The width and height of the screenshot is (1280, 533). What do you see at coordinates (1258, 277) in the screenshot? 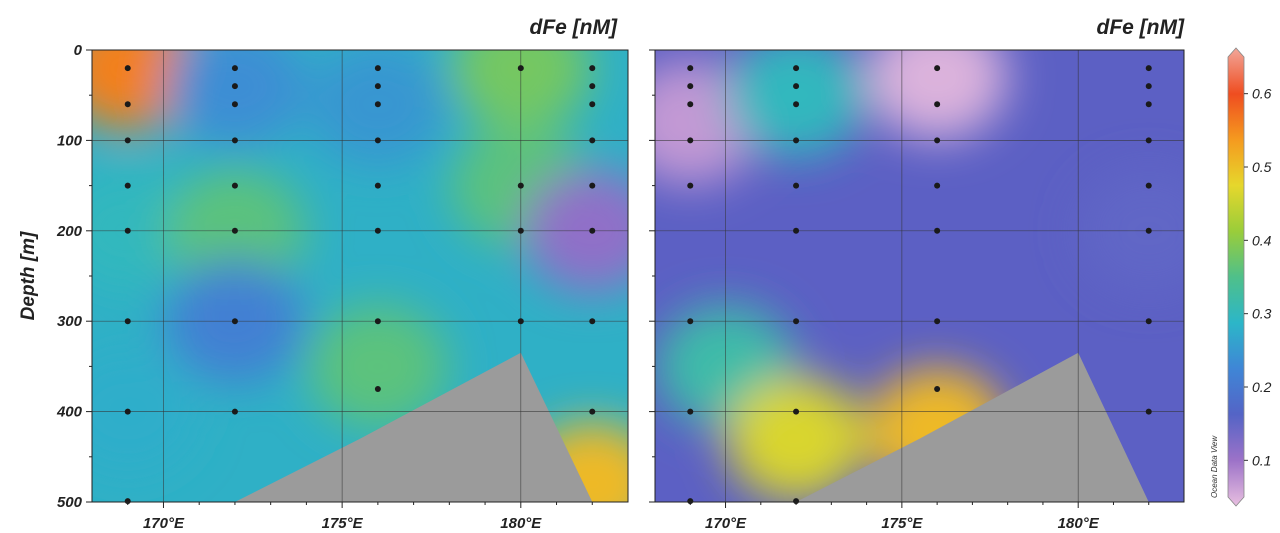
I see `colorbar-ticks: 0.1 0.2 0.3 0.4 0.5 0.6` at bounding box center [1258, 277].